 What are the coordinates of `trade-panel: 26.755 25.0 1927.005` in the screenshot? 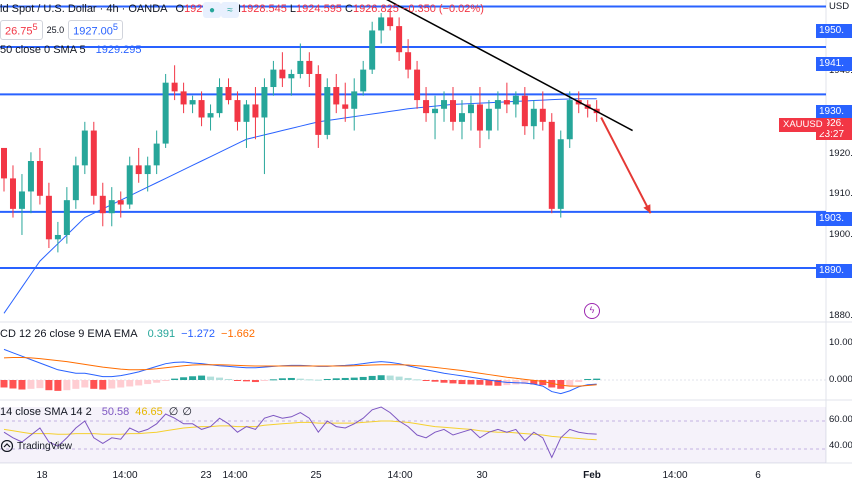 It's located at (62, 30).